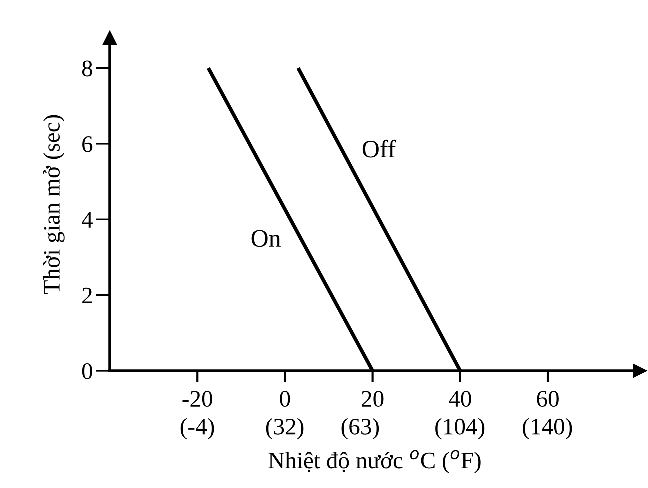  I want to click on x-axis-title: Nhiệt độ nước $^{o}$C ($^{o}$F), so click(374, 462).